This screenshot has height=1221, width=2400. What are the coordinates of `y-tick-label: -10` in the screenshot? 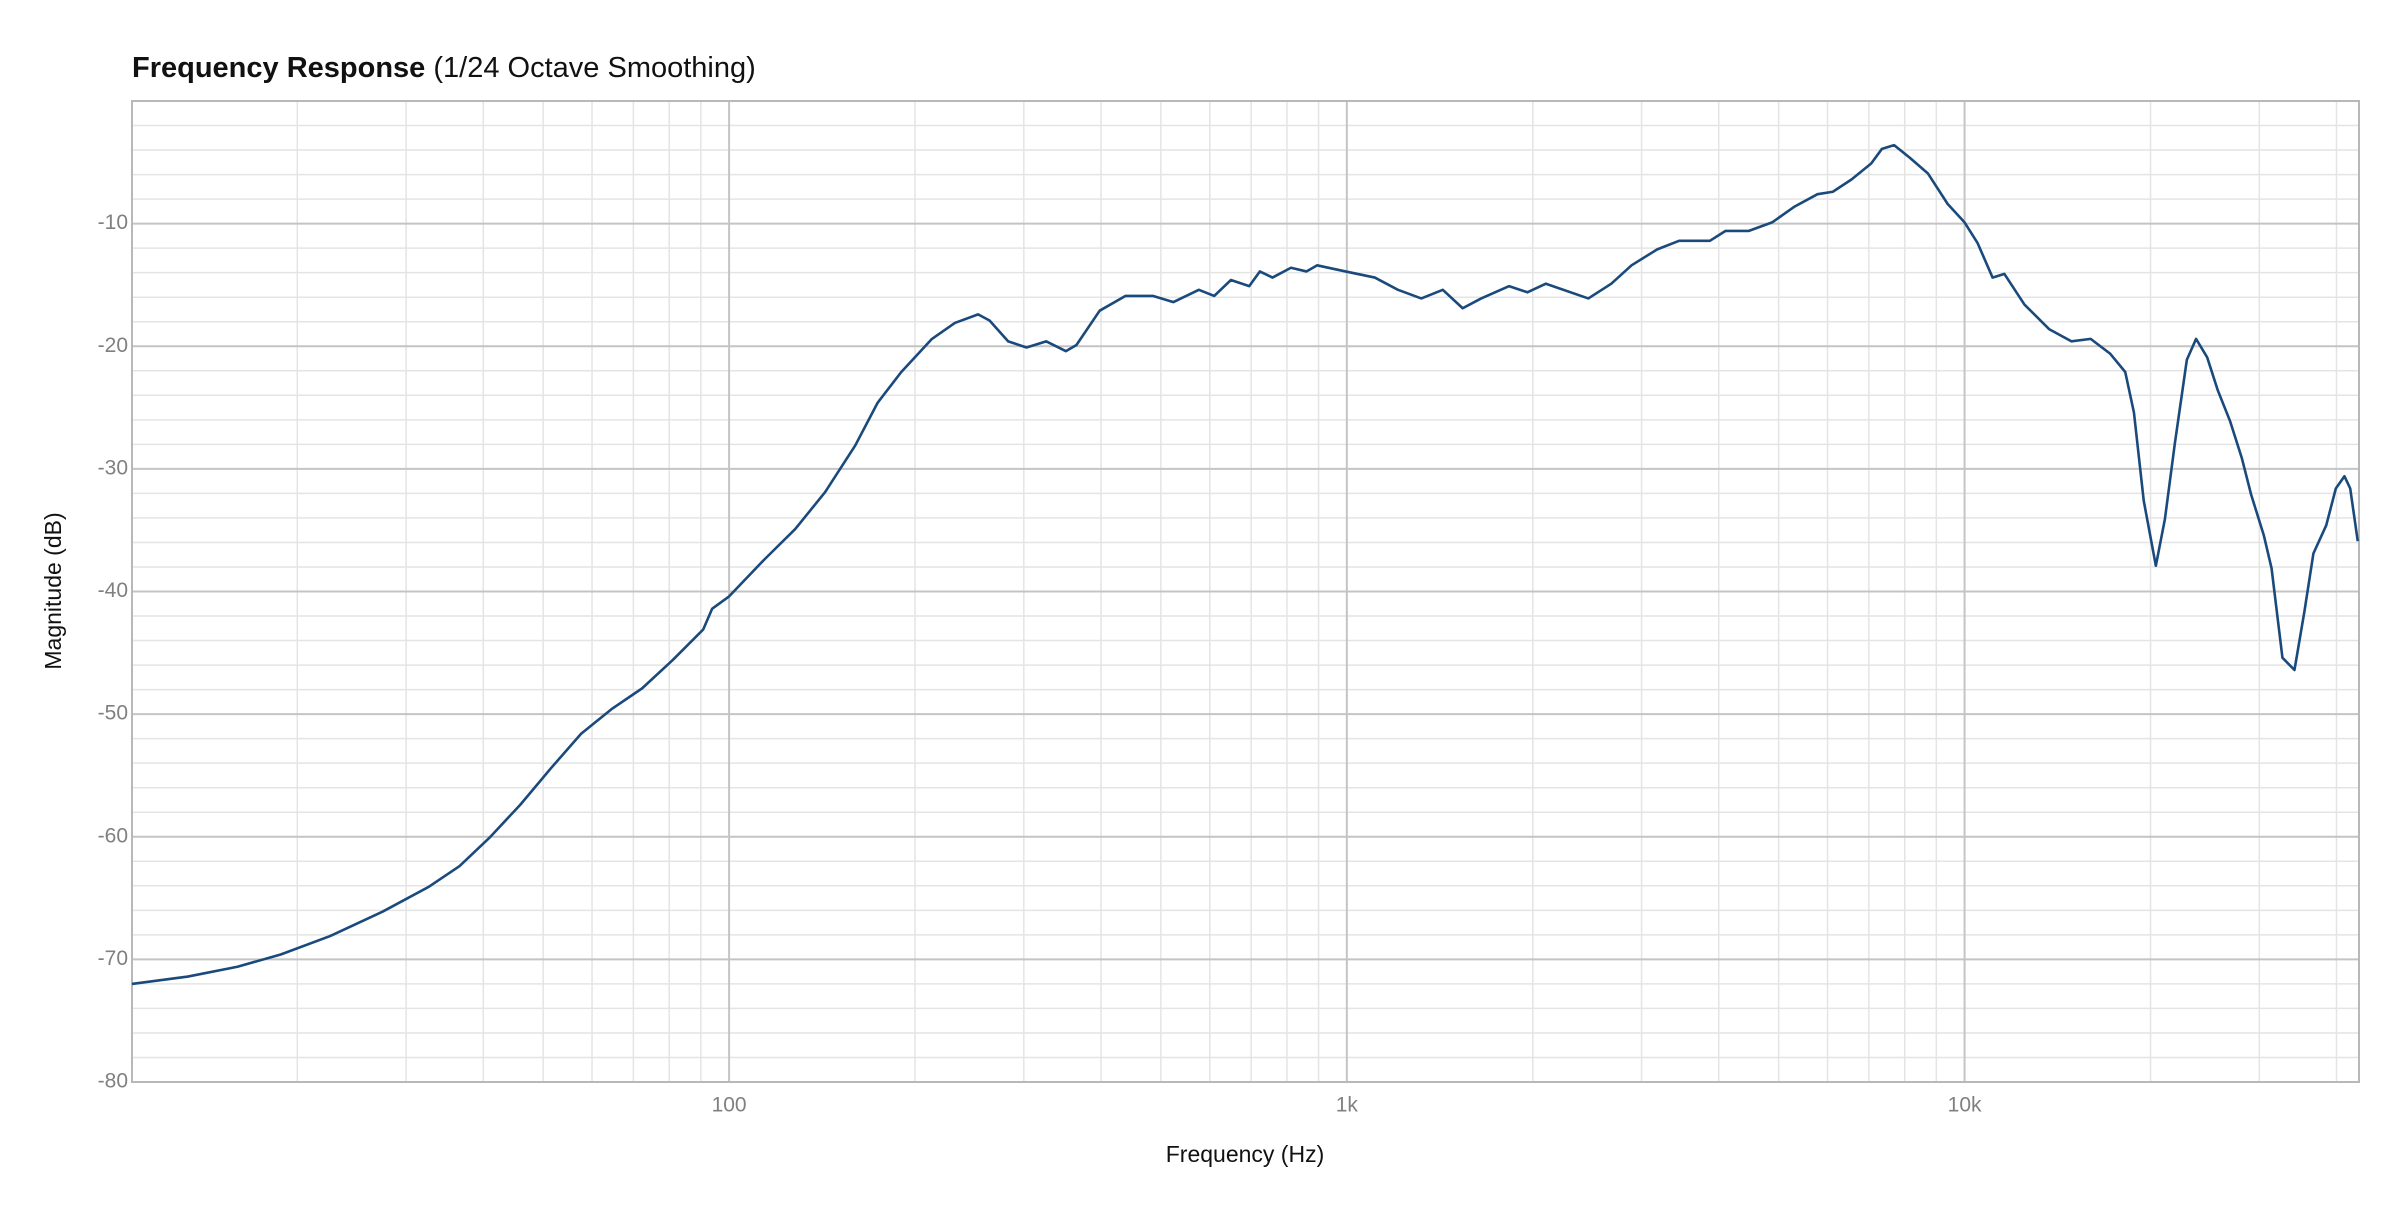 It's located at (113, 222).